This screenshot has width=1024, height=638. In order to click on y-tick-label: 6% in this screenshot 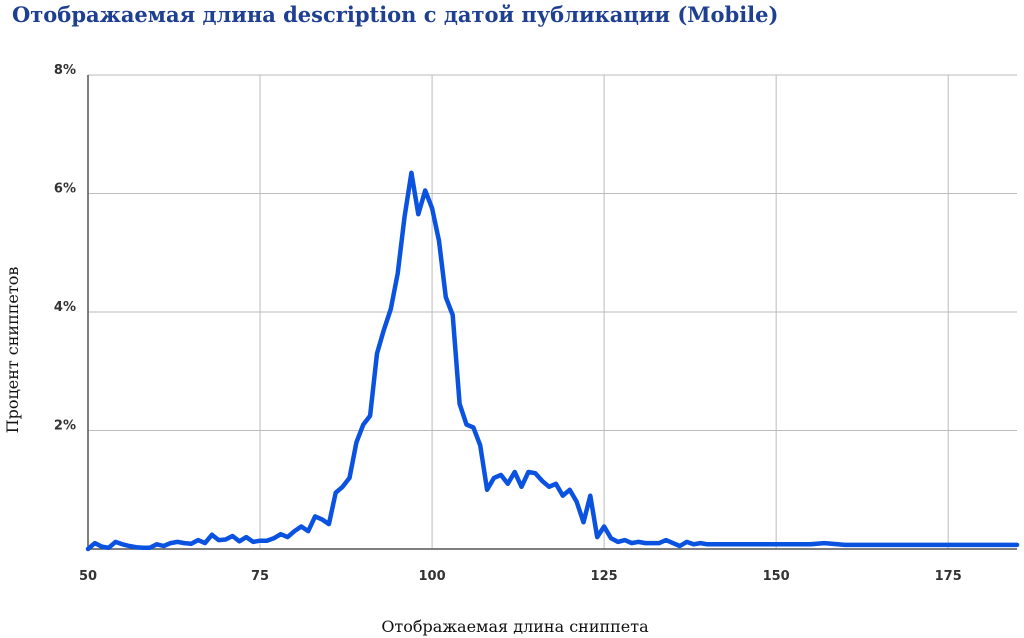, I will do `click(65, 189)`.